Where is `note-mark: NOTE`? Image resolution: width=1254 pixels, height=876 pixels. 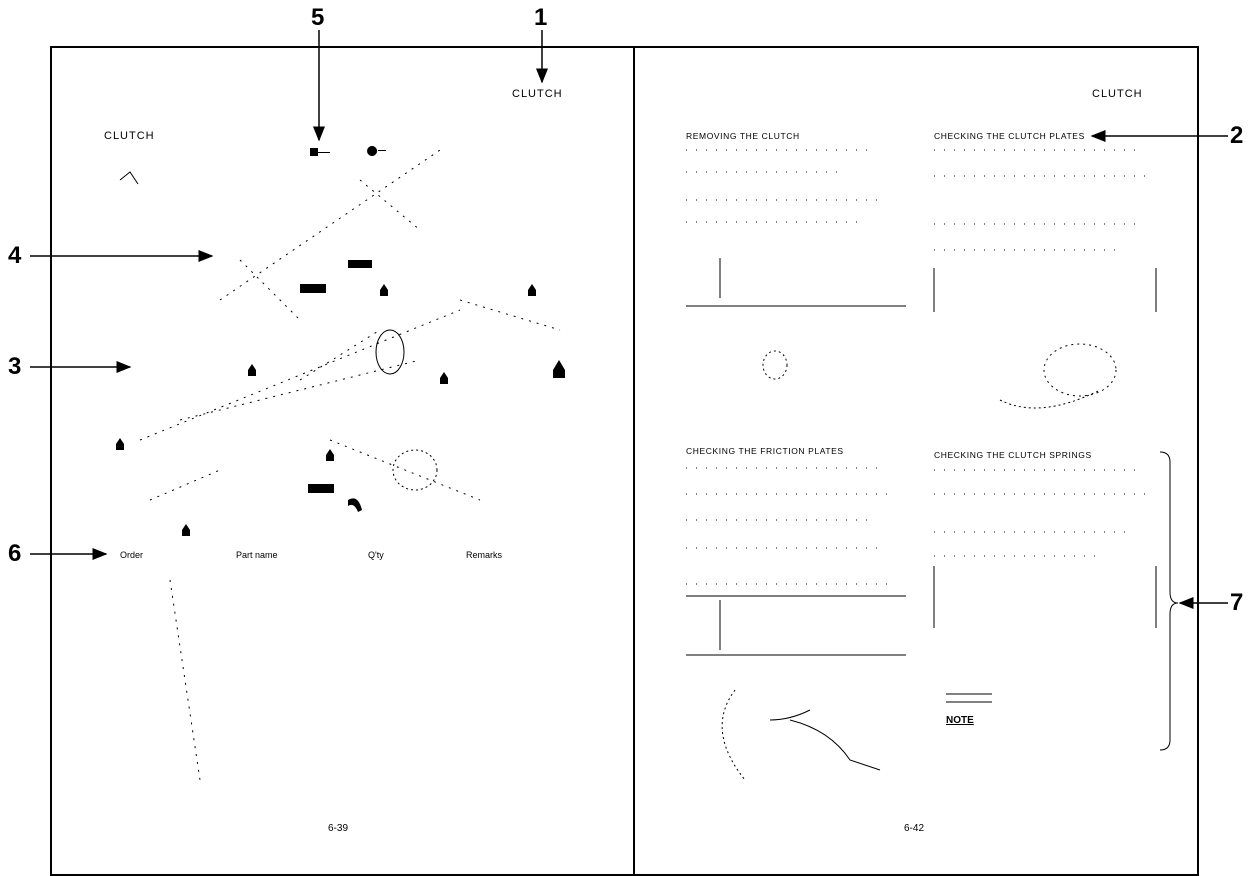
note-mark: NOTE is located at coordinates (960, 720).